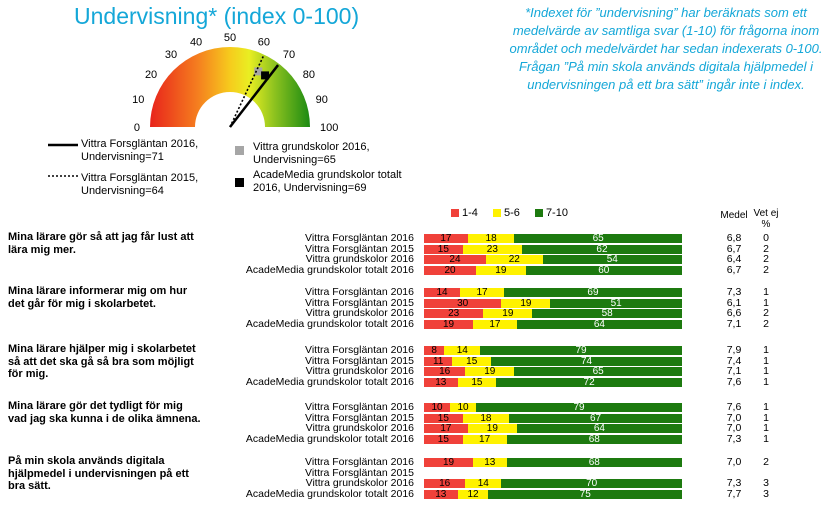 This screenshot has height=510, width=837. What do you see at coordinates (137, 128) in the screenshot?
I see `gauge-tick-label: 0` at bounding box center [137, 128].